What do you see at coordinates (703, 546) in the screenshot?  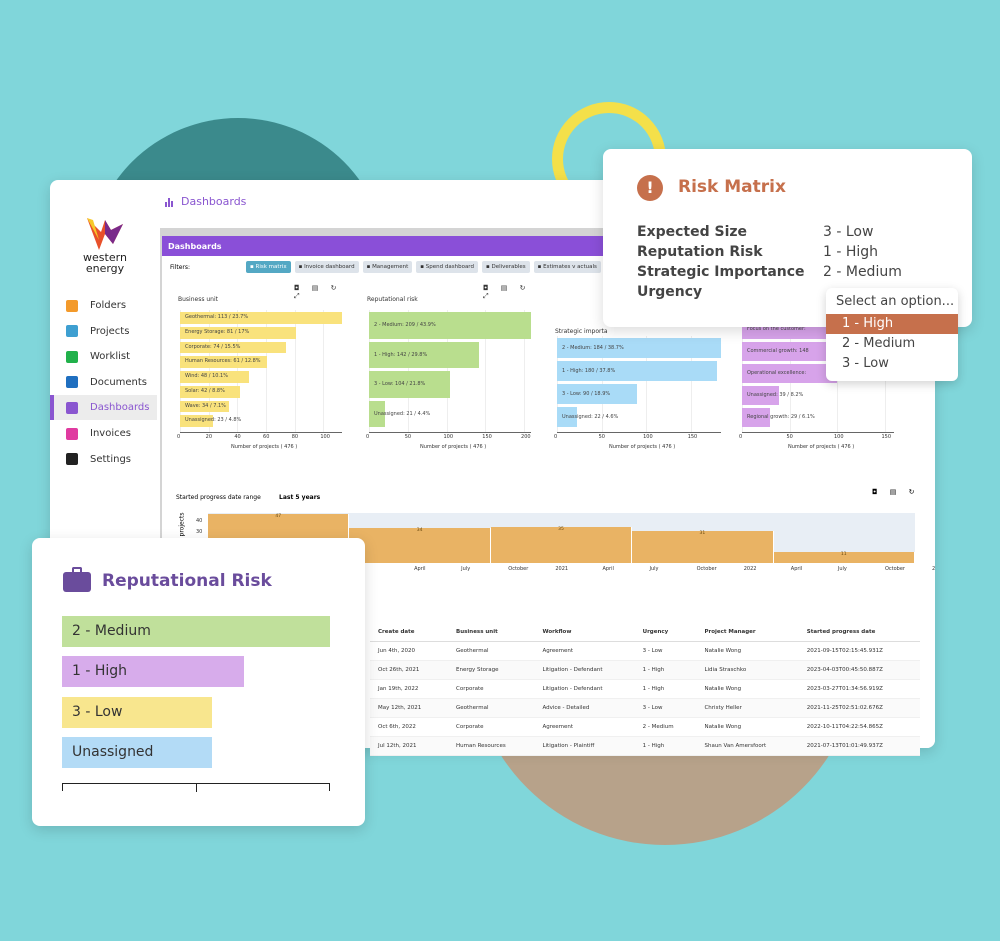 I see `timeline-bar-2022: 31` at bounding box center [703, 546].